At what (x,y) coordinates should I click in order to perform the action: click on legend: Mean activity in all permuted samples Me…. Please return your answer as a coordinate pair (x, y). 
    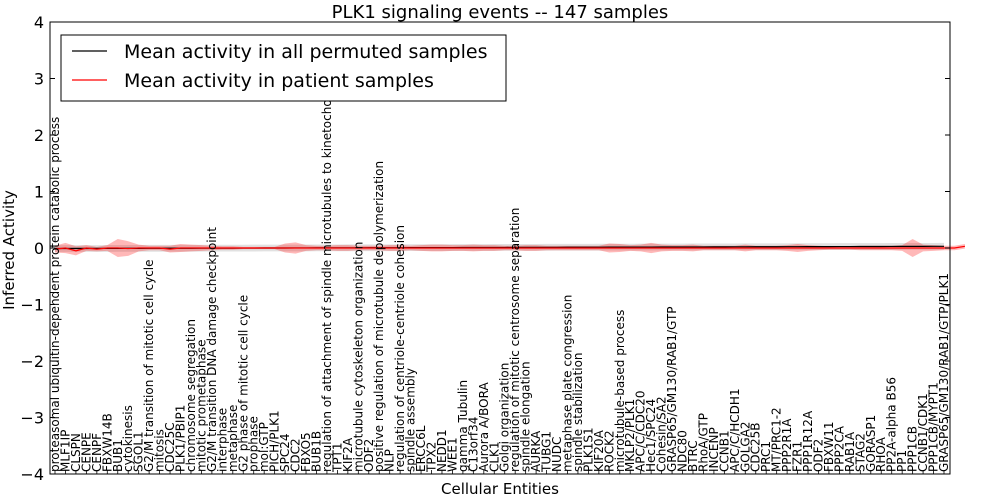
    Looking at the image, I should click on (283, 68).